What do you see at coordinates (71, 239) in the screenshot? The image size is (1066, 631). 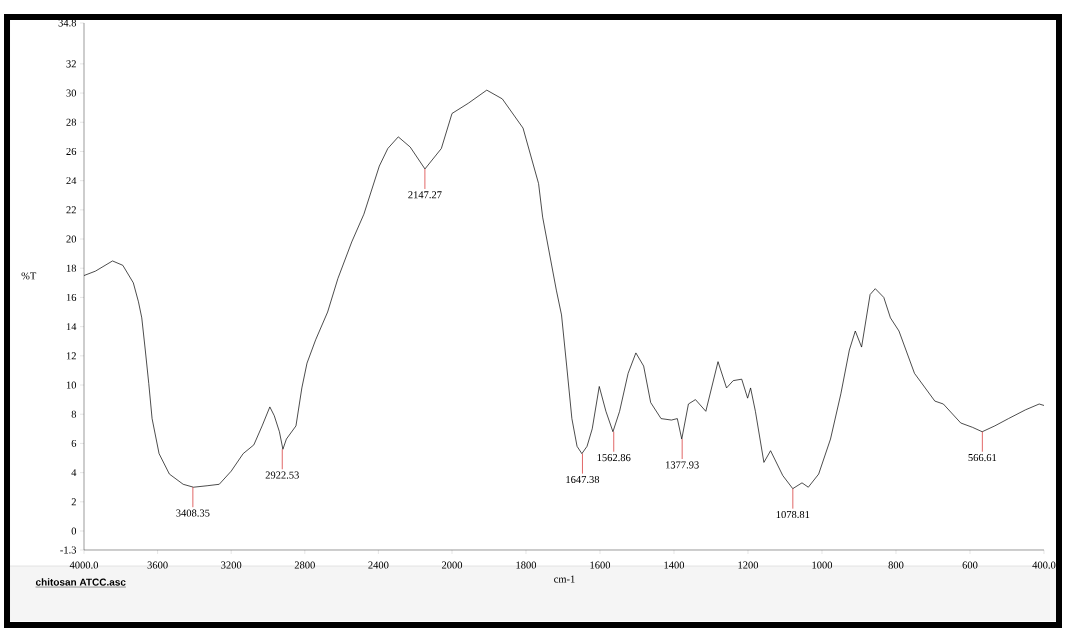 I see `y-tick-label: 20` at bounding box center [71, 239].